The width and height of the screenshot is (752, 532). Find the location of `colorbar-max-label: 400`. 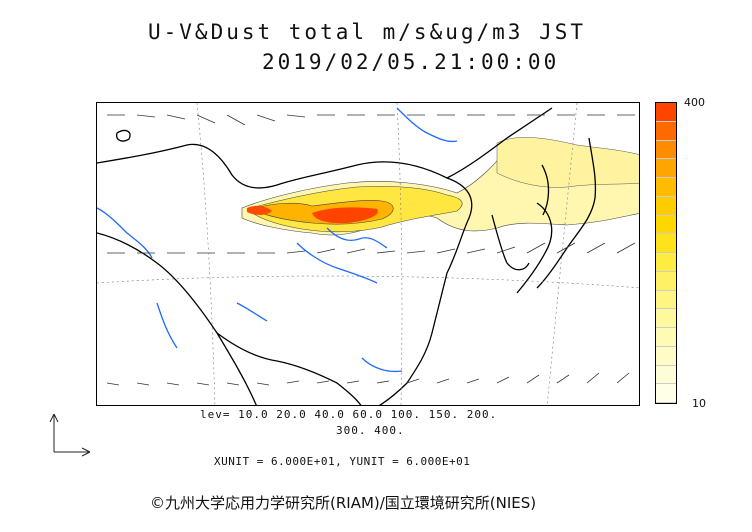

colorbar-max-label: 400 is located at coordinates (694, 102).